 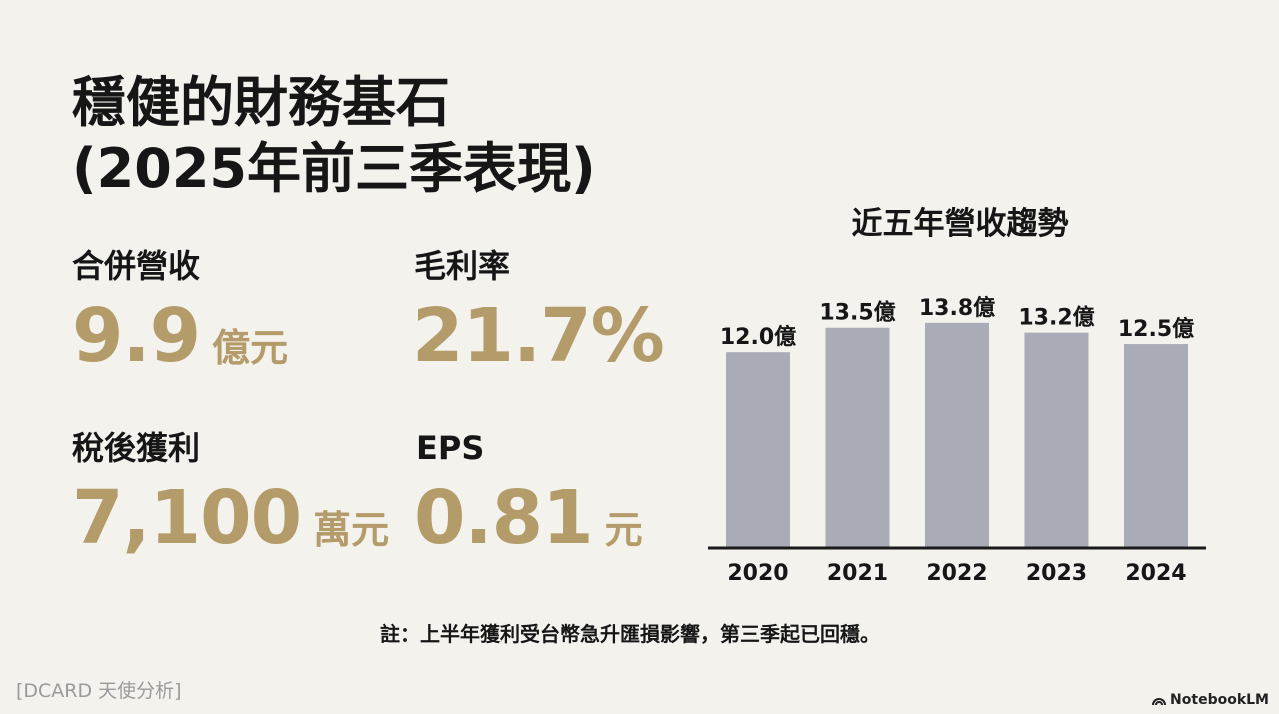 I want to click on metric-value-gross-margin: 21.7%, so click(x=538, y=336).